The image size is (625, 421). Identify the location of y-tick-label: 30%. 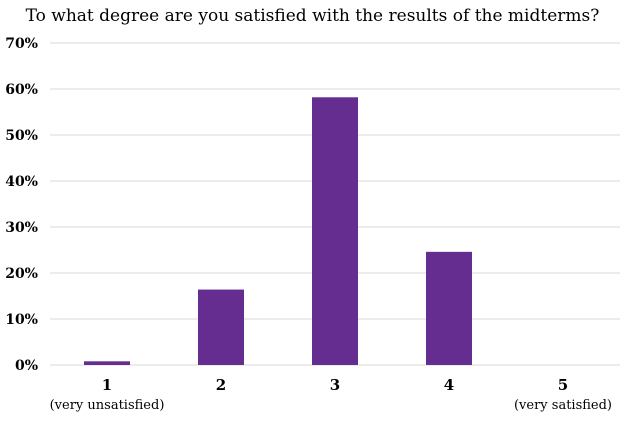
(21, 228).